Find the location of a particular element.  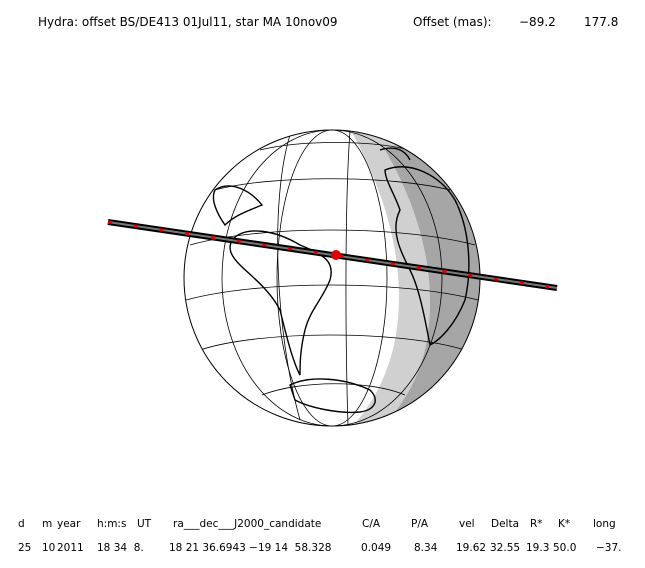

column-header: d is located at coordinates (21, 524).